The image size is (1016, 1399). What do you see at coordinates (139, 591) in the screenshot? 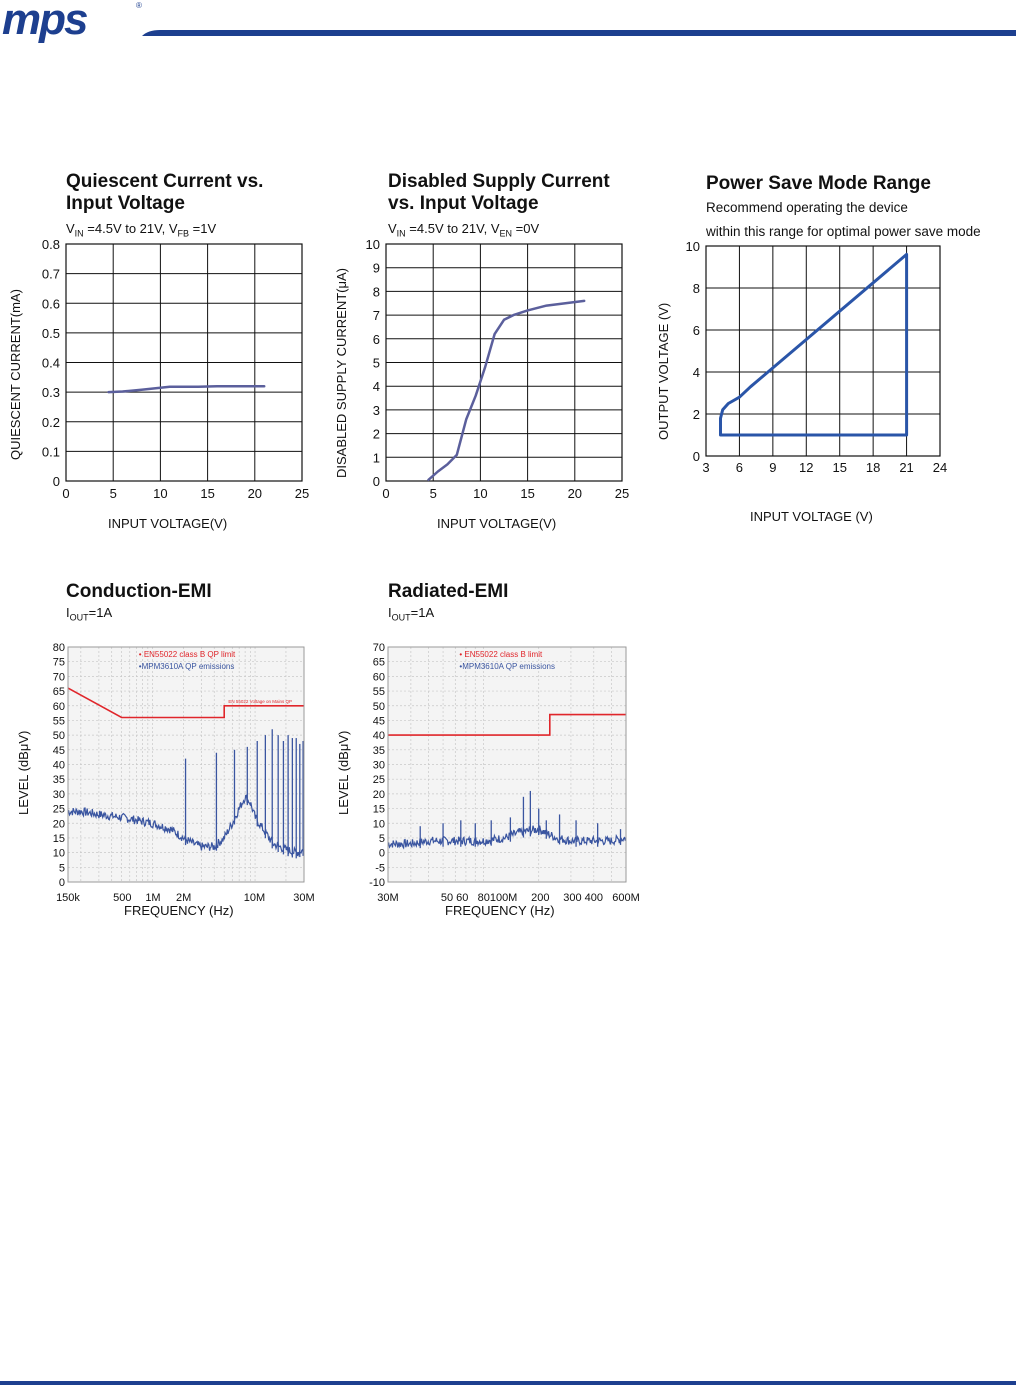
I see `chart-title: Conduction-EMI` at bounding box center [139, 591].